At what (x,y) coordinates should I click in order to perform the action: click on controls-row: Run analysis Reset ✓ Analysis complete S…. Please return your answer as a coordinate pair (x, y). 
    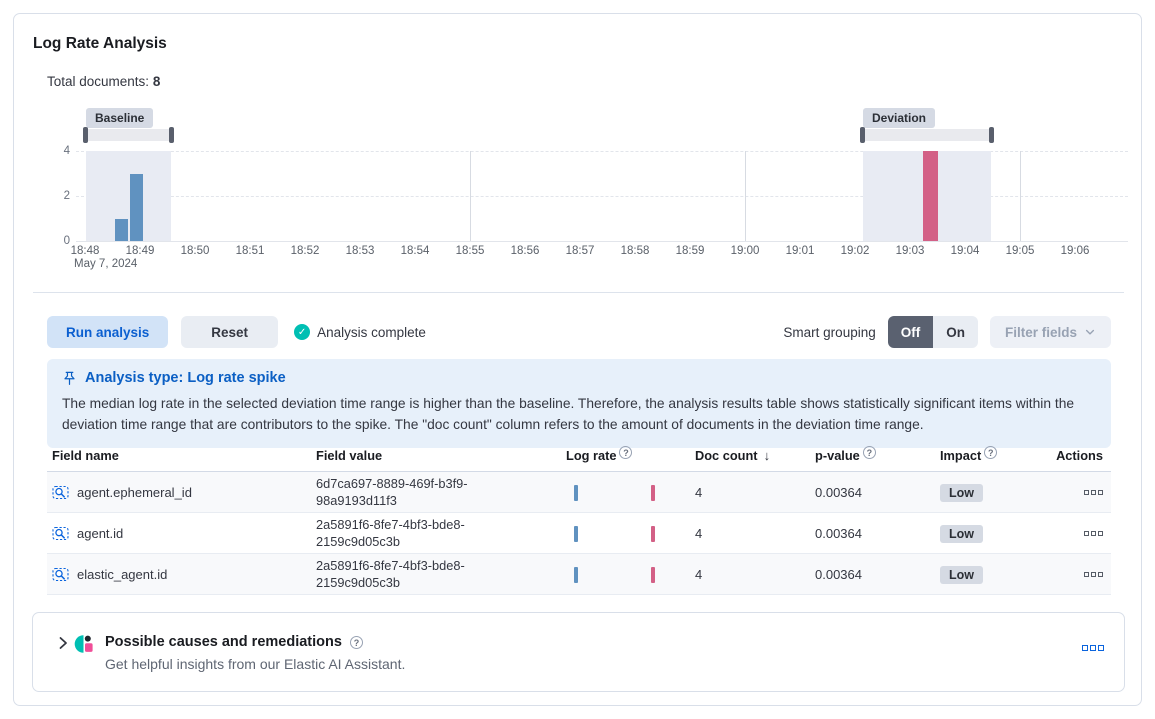
    Looking at the image, I should click on (579, 332).